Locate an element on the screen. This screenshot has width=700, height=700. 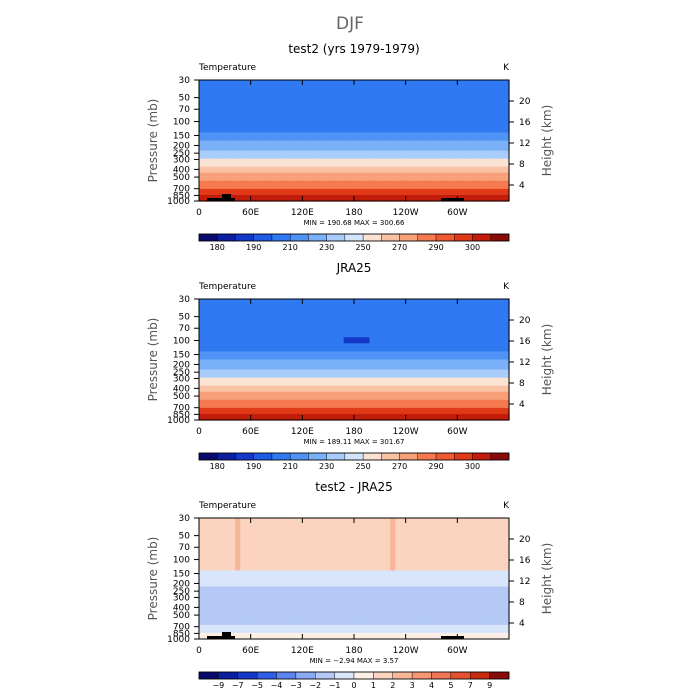
contour-field is located at coordinates (354, 360).